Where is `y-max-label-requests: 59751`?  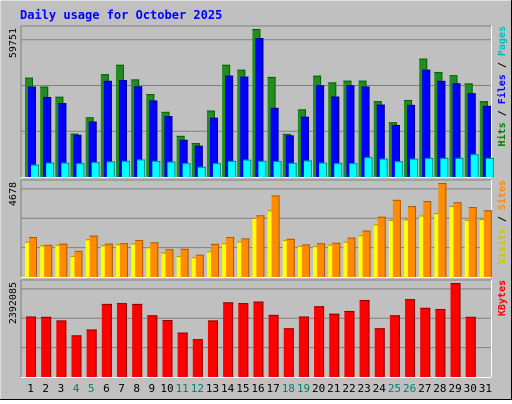
y-max-label-requests: 59751 is located at coordinates (13, 43).